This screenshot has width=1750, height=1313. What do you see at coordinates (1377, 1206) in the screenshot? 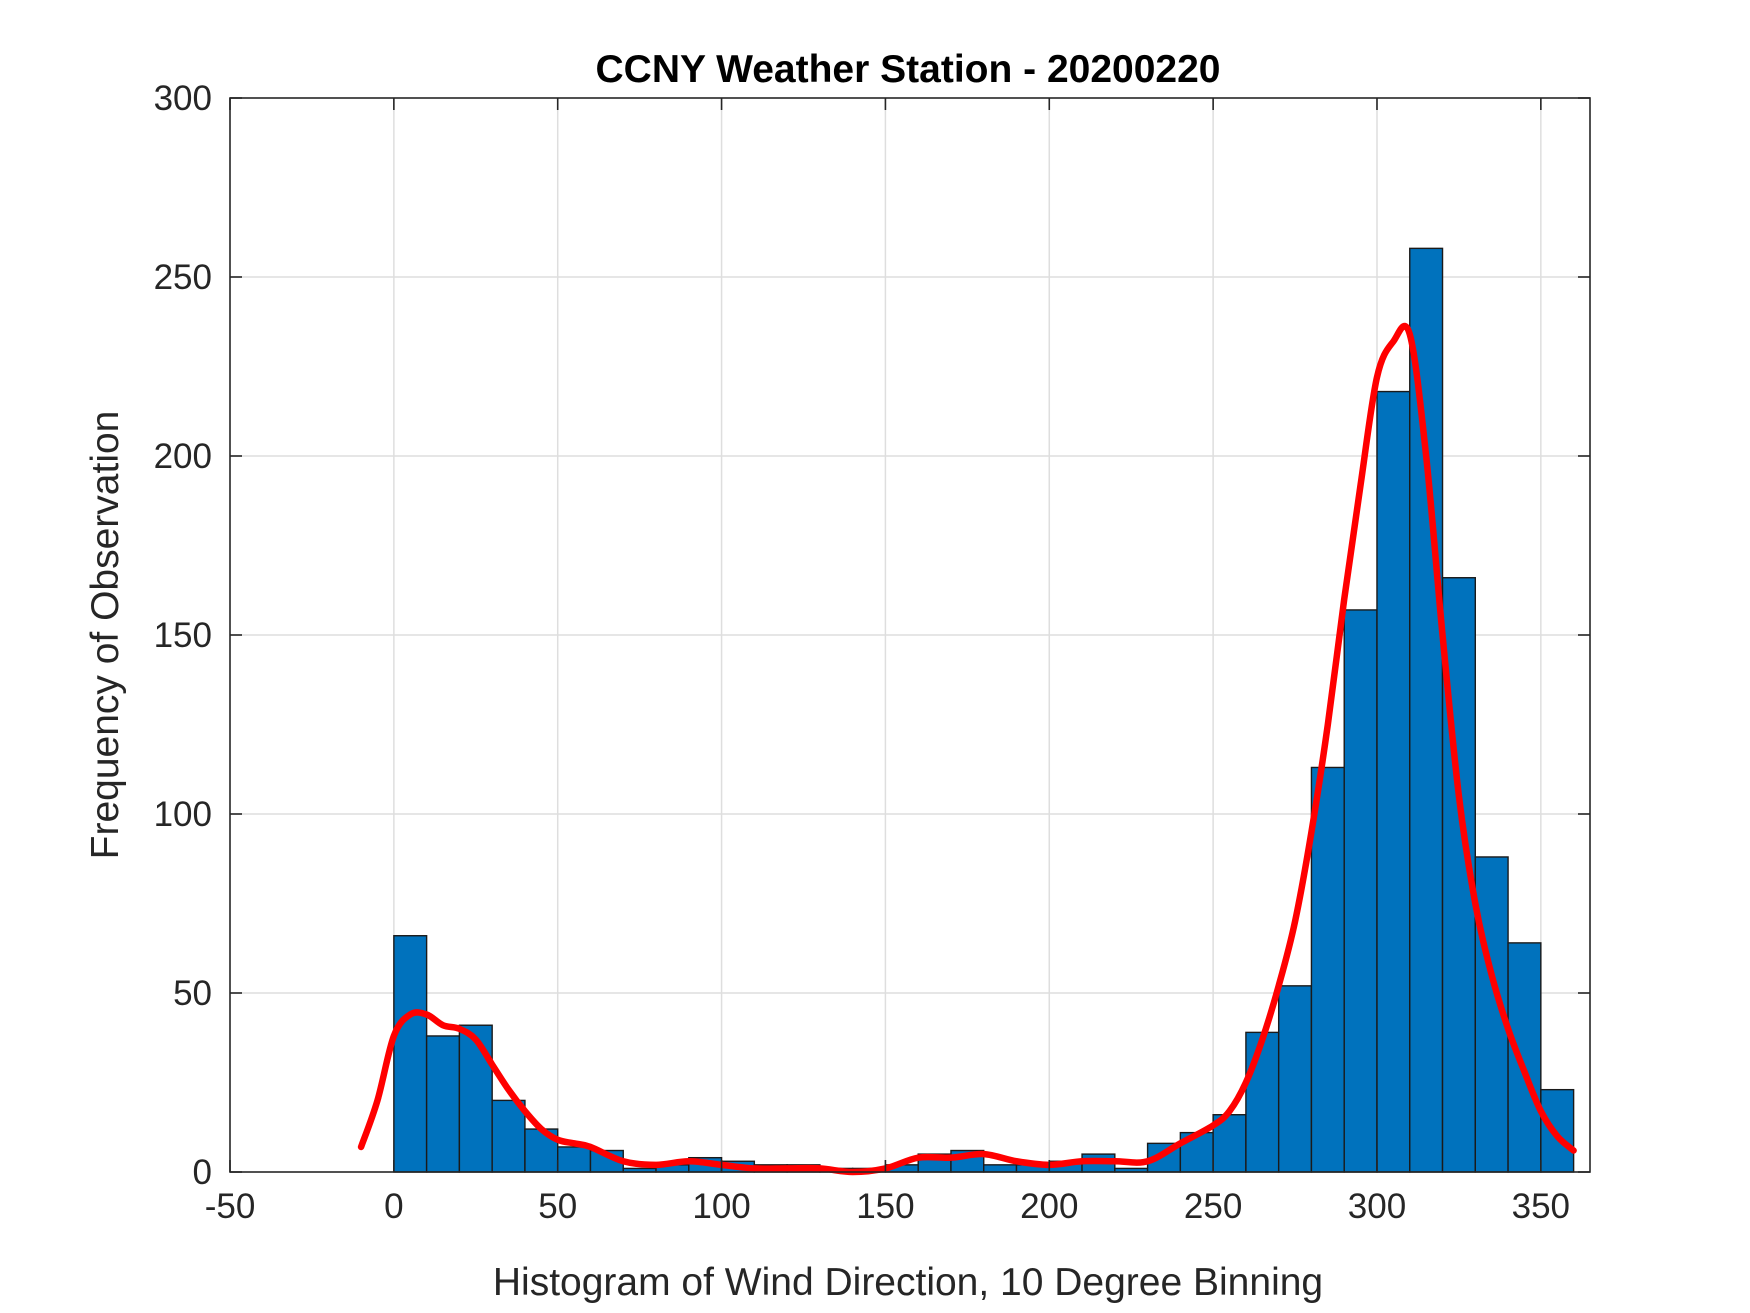
I see `x-tick-label: 300` at bounding box center [1377, 1206].